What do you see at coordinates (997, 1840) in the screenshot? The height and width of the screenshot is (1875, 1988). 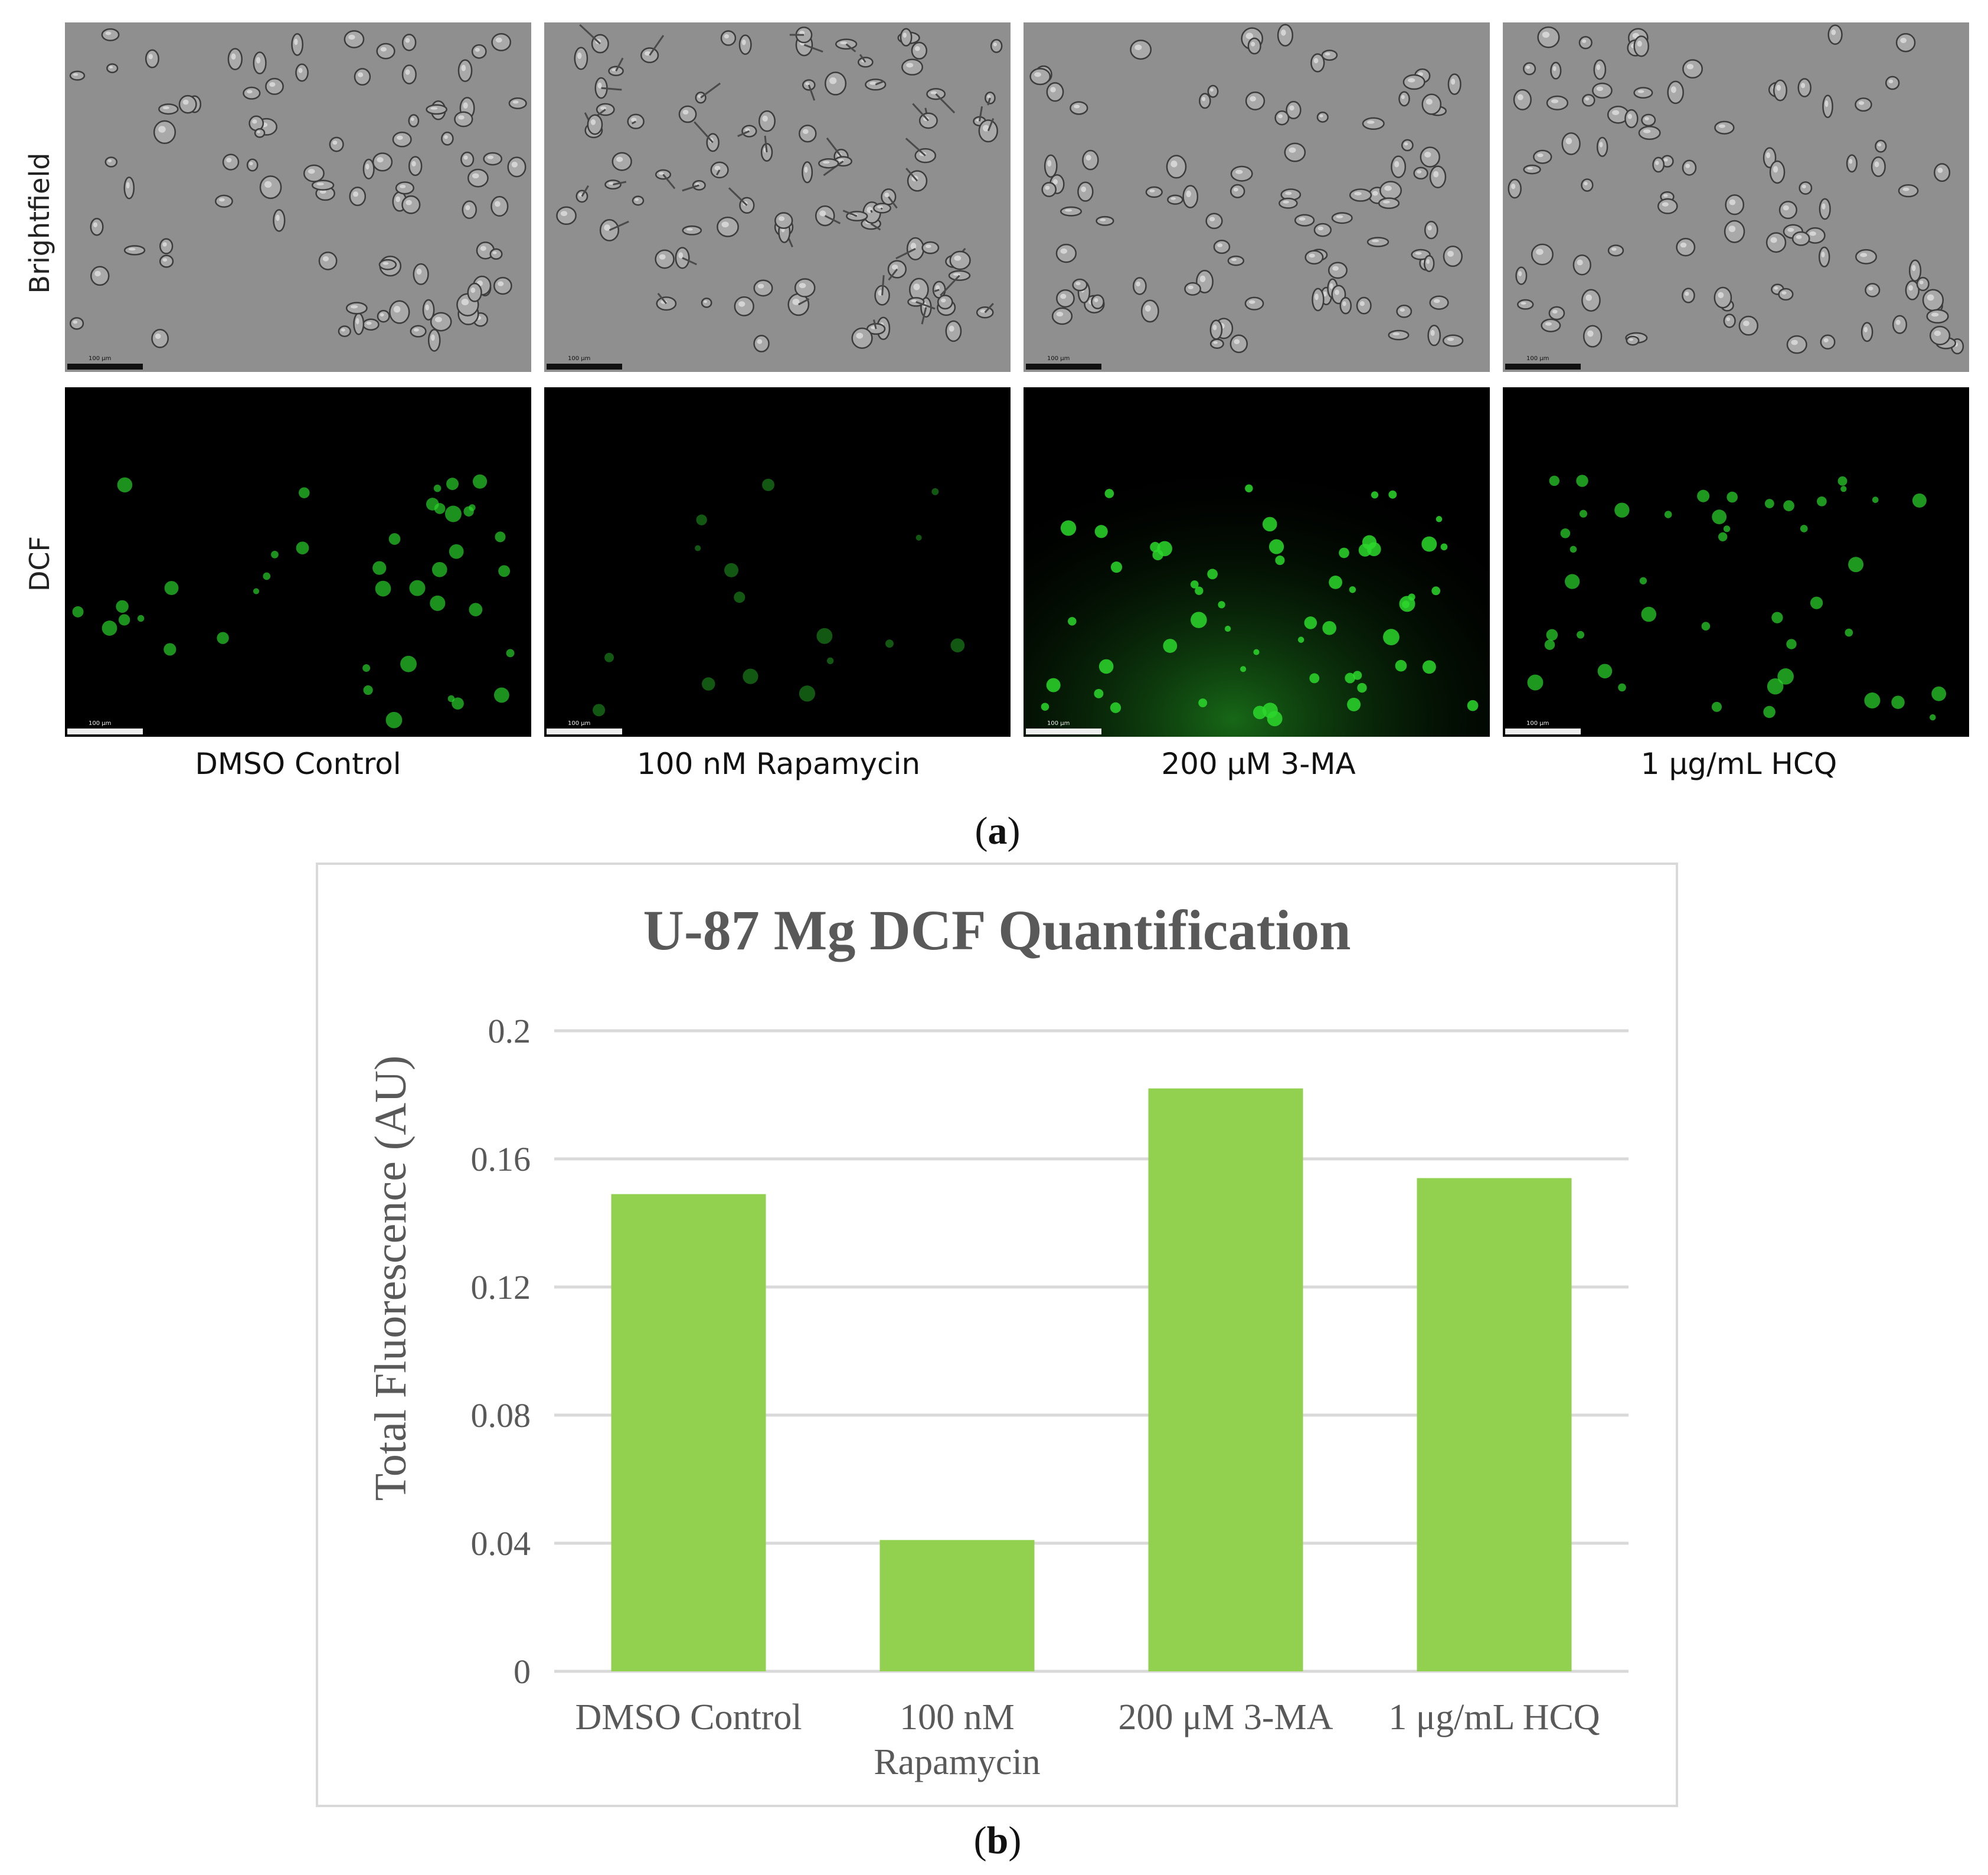 I see `panel-b-letter: (b)` at bounding box center [997, 1840].